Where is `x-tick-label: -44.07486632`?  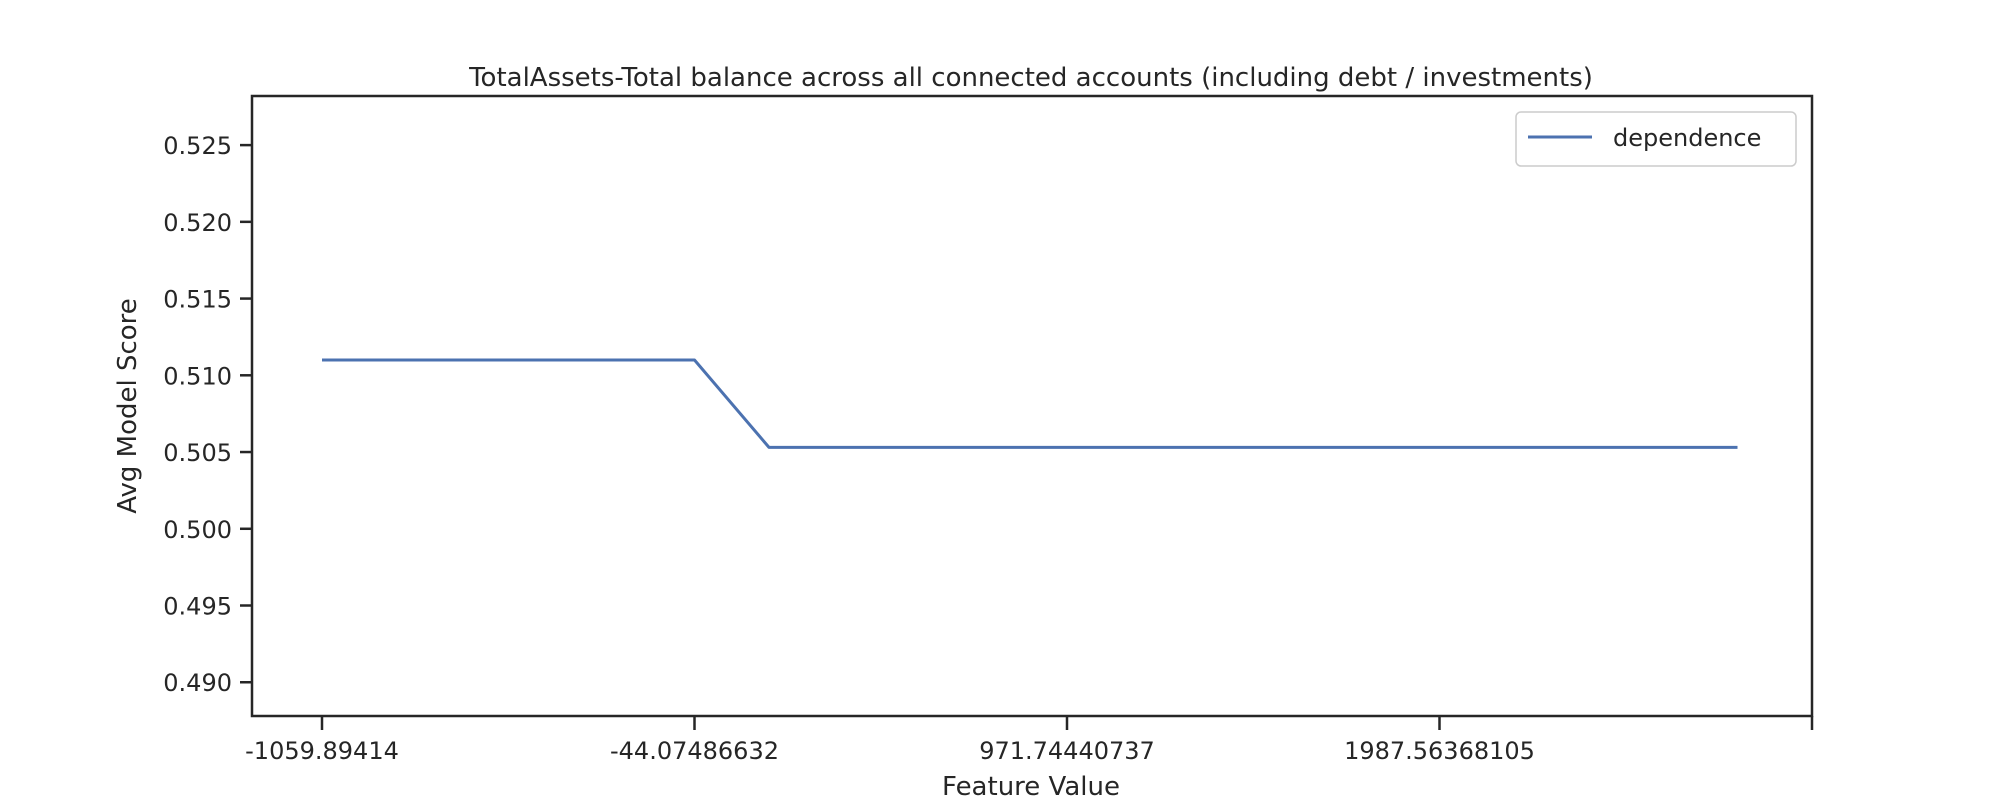 x-tick-label: -44.07486632 is located at coordinates (694, 751).